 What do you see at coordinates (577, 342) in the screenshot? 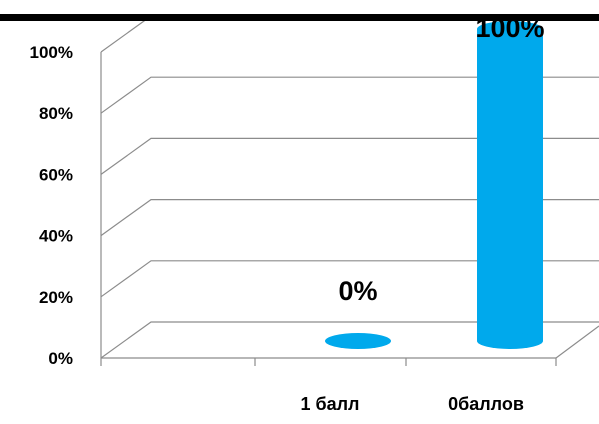
I see `floor-right-edge` at bounding box center [577, 342].